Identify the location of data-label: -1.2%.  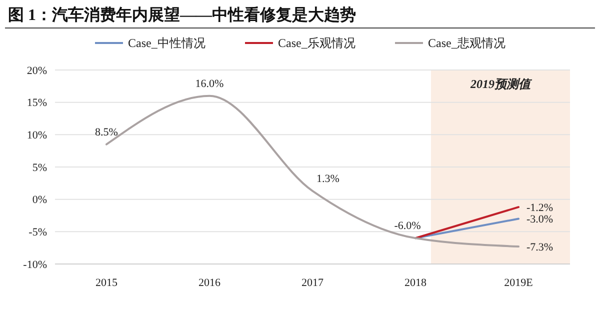
(540, 208).